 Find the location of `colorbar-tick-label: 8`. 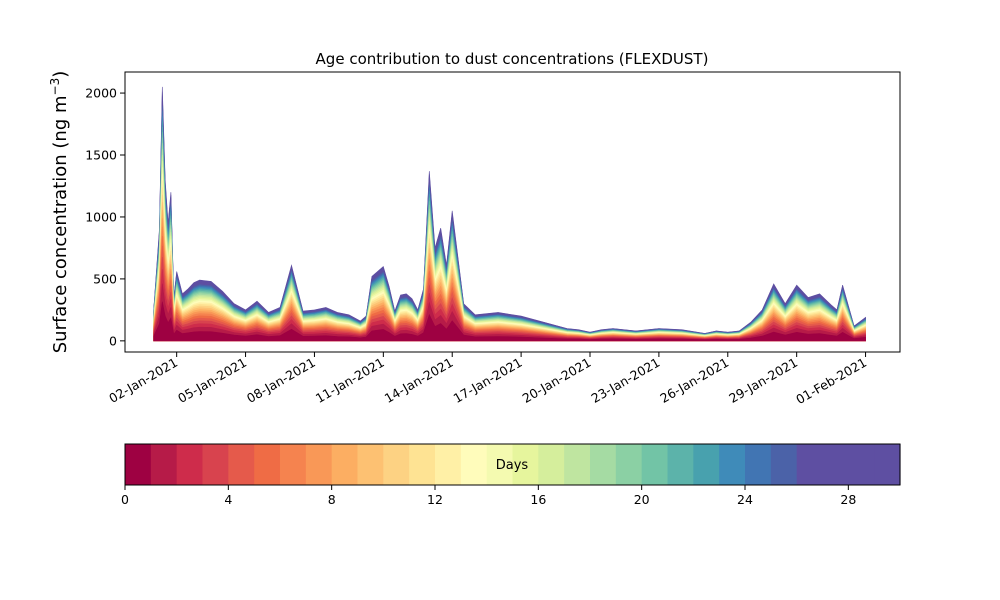

colorbar-tick-label: 8 is located at coordinates (332, 499).